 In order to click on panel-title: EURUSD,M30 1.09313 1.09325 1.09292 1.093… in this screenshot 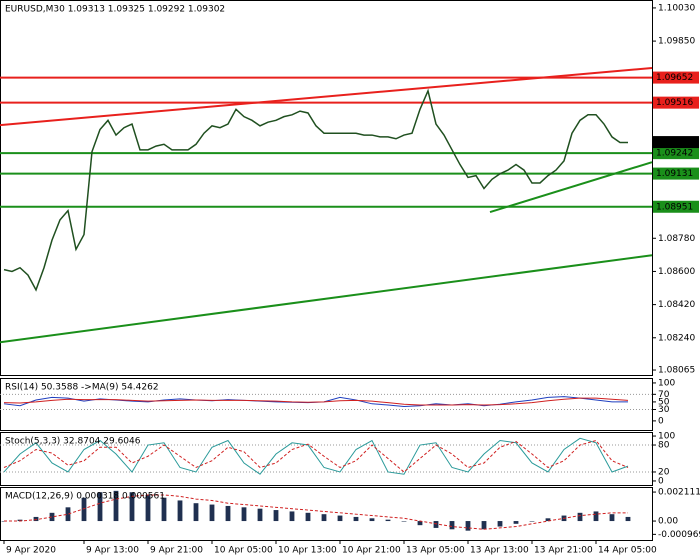, I will do `click(115, 10)`.